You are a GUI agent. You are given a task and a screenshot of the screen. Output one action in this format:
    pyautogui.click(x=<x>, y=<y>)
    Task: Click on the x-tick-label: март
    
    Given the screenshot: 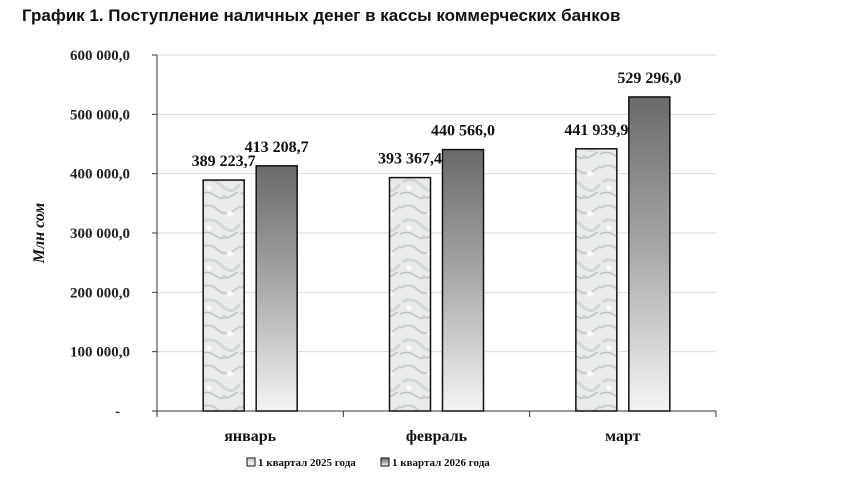 What is the action you would take?
    pyautogui.click(x=622, y=436)
    